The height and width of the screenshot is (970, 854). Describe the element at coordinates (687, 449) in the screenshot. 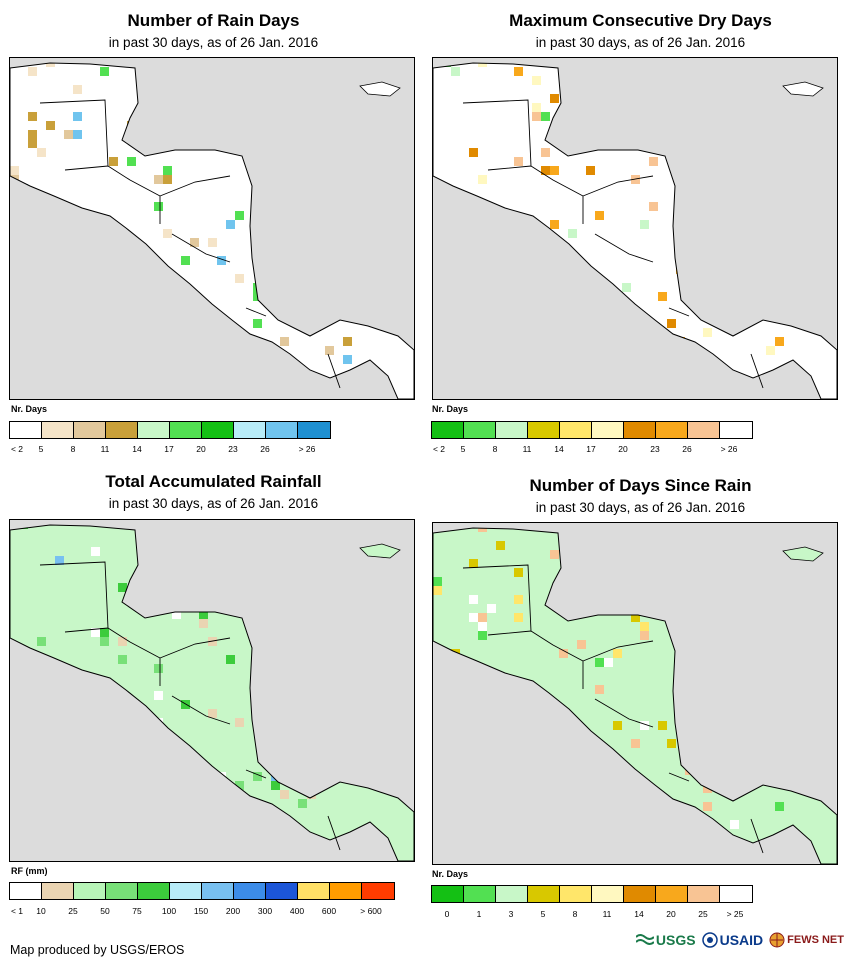

I see `legend-tick-label: 26` at that location.